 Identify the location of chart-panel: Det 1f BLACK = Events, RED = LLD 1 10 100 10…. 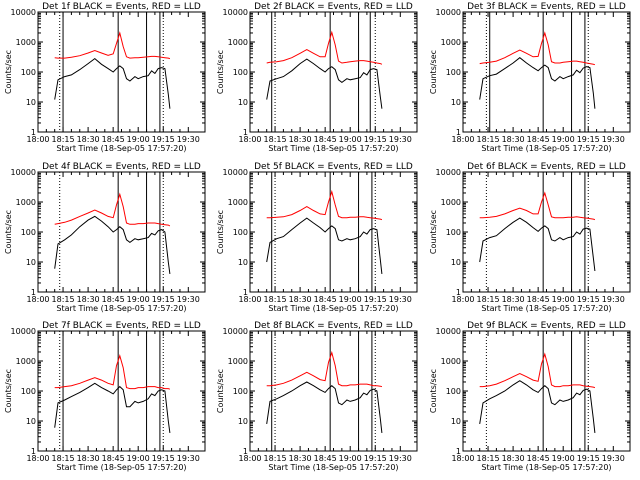
(105, 77).